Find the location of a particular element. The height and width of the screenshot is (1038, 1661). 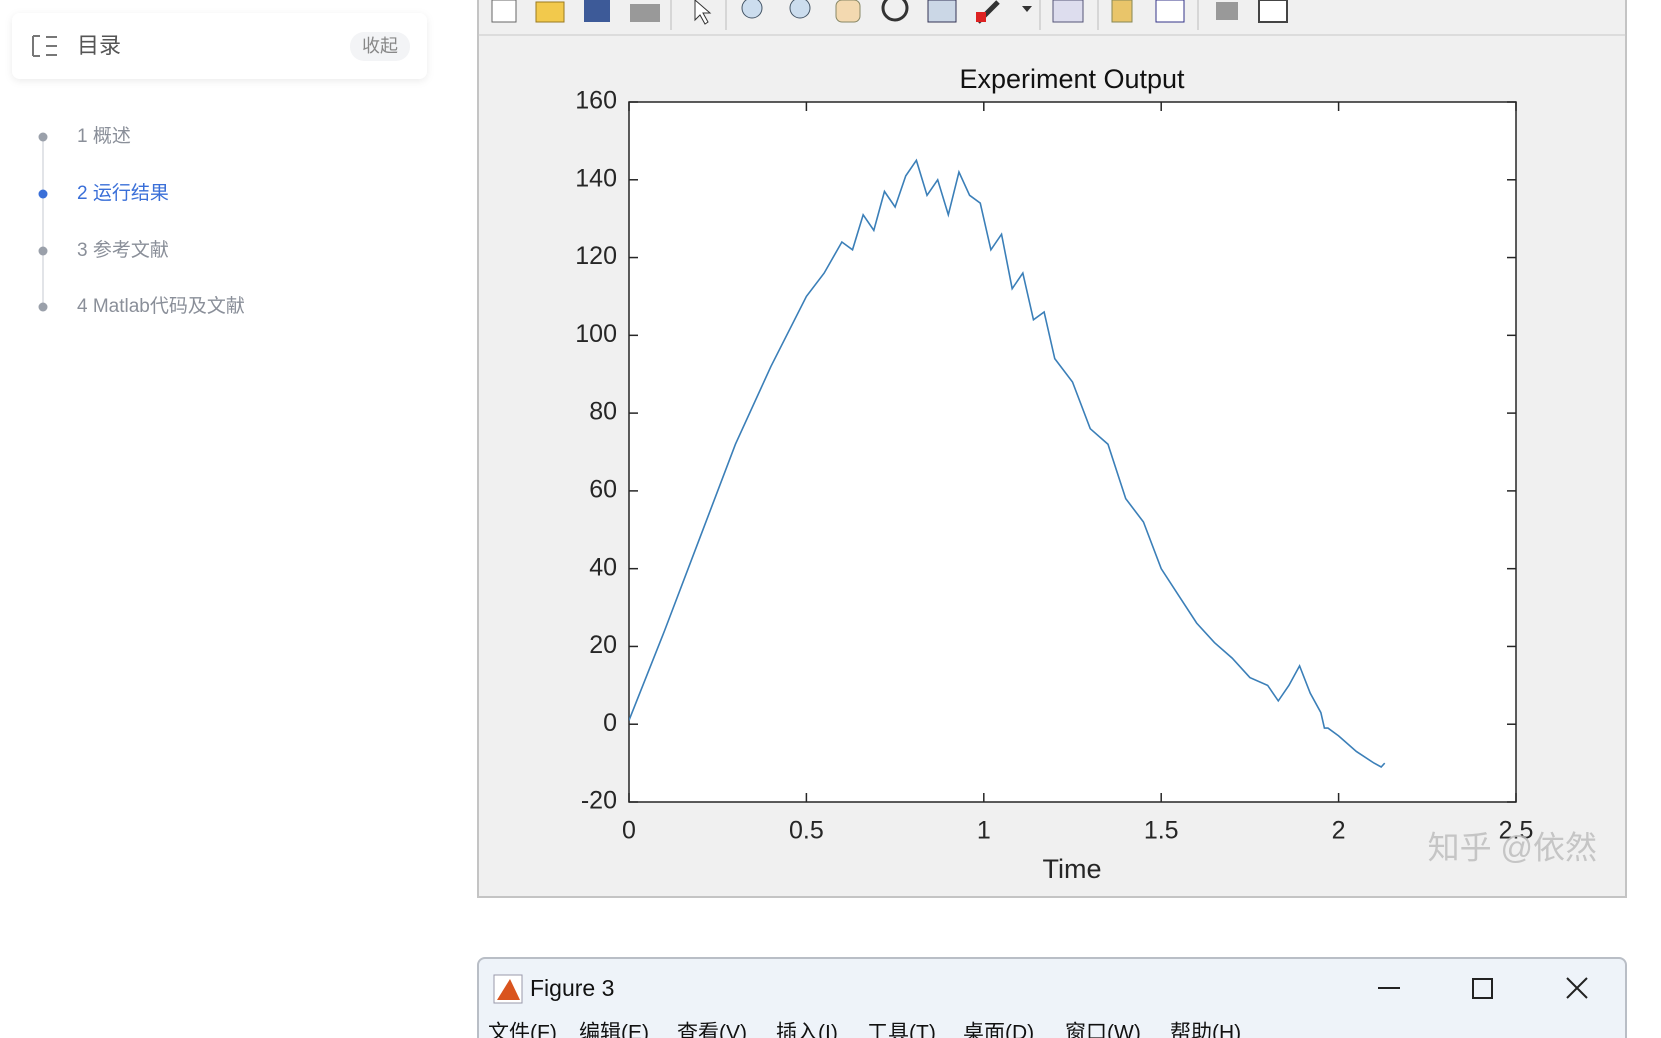

tool-open is located at coordinates (550, 12).